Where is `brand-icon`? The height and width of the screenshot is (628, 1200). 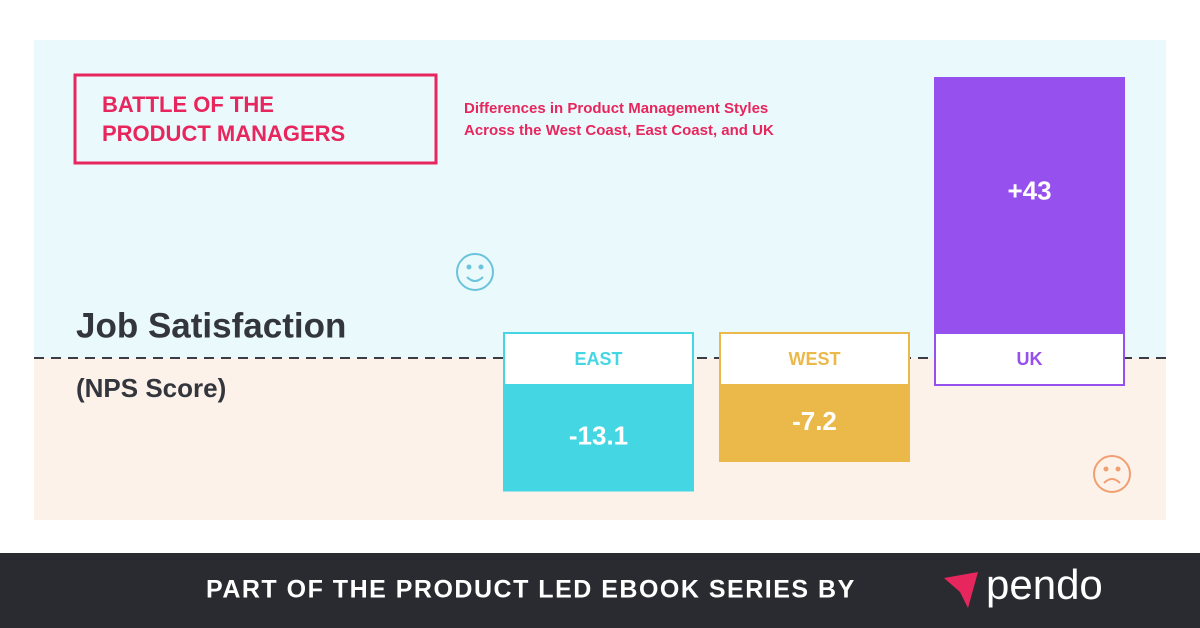
brand-icon is located at coordinates (961, 590).